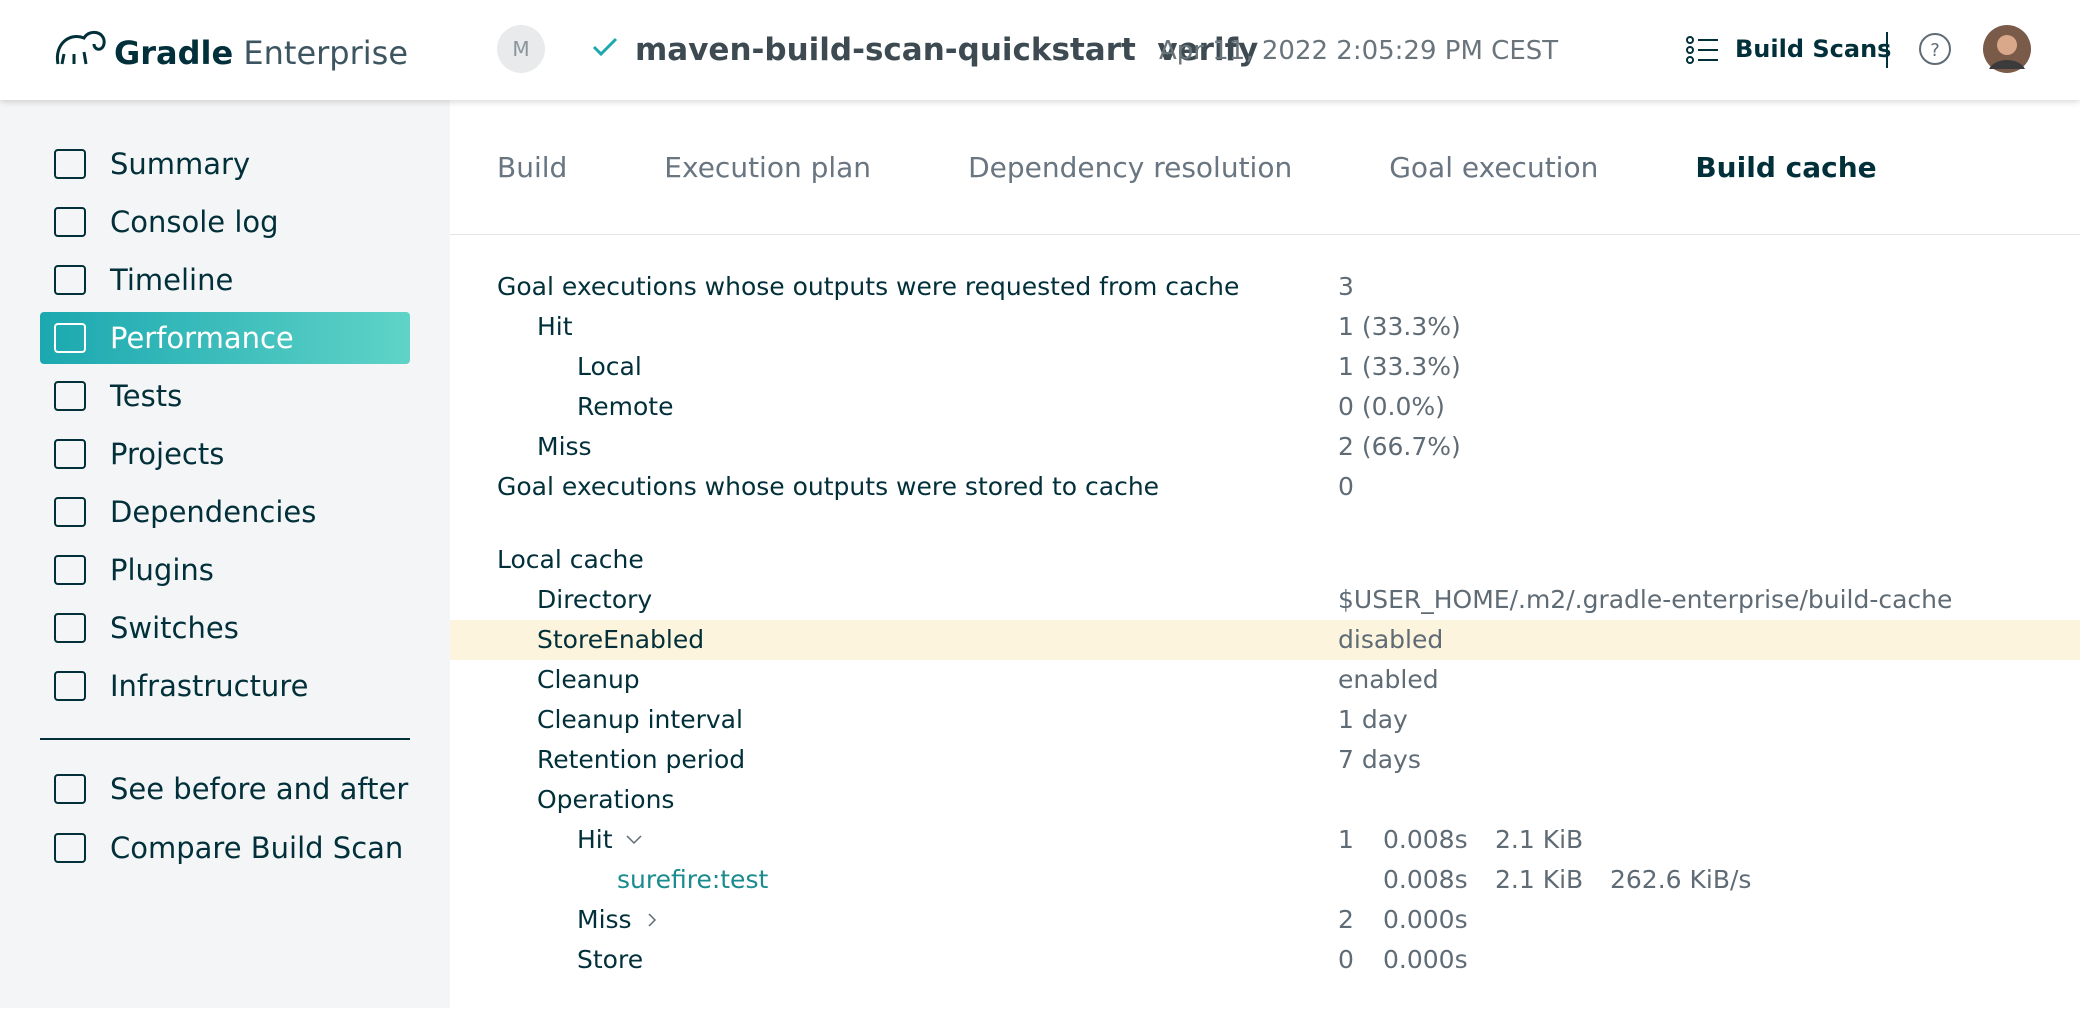  Describe the element at coordinates (1388, 679) in the screenshot. I see `row-value: enabled` at that location.